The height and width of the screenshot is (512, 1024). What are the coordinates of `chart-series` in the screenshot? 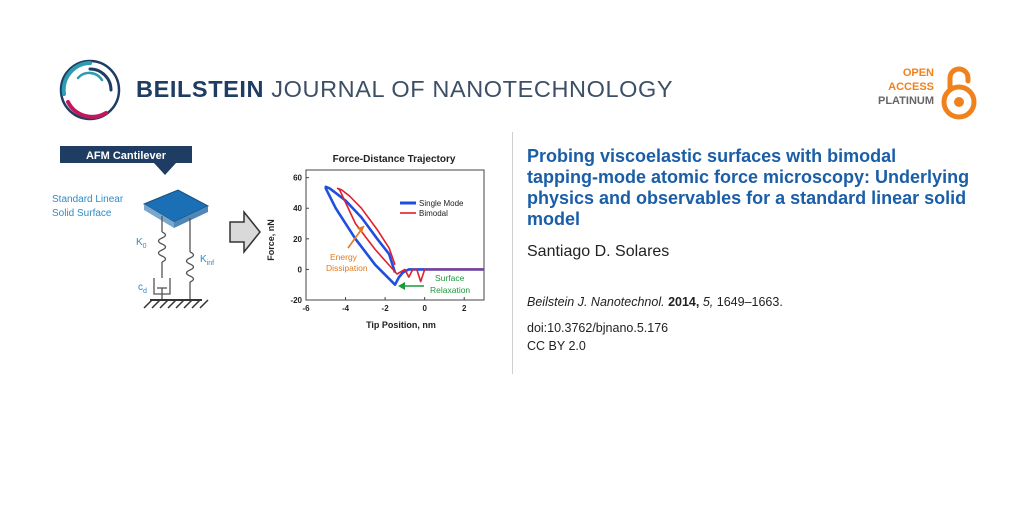 It's located at (404, 235).